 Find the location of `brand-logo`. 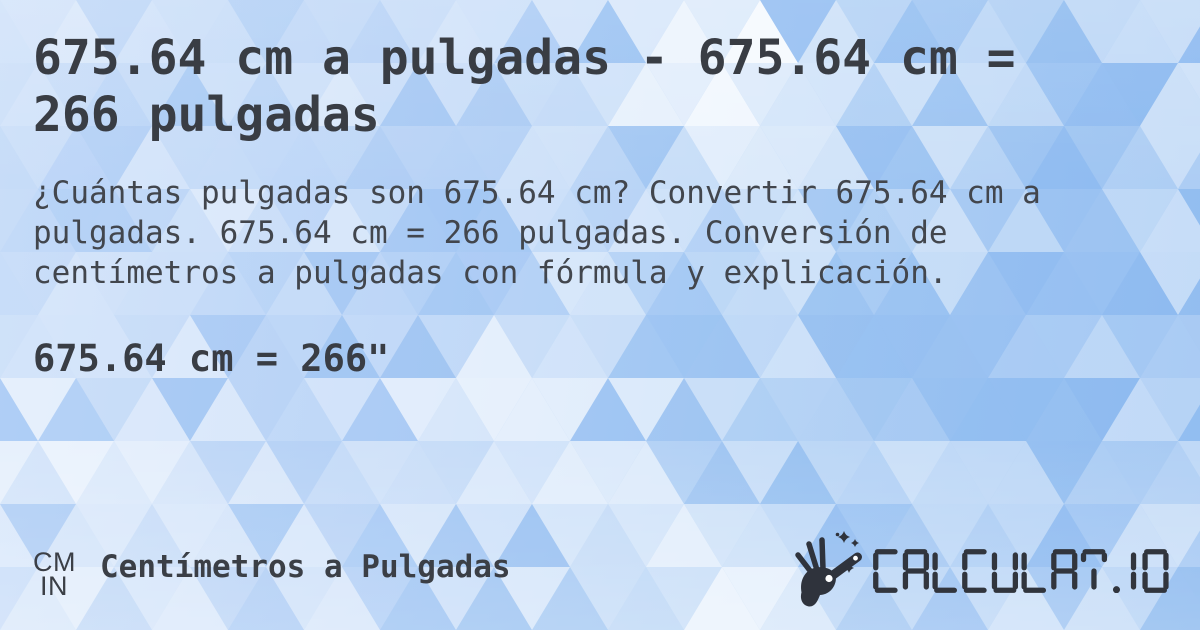

brand-logo is located at coordinates (981, 569).